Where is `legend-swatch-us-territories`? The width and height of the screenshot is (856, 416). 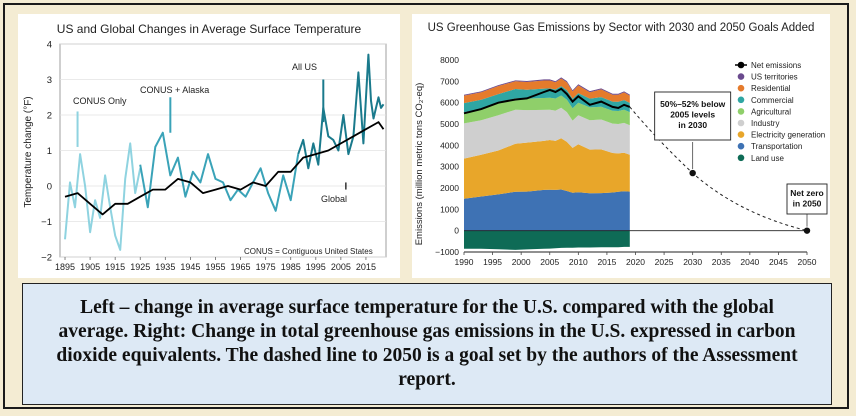
legend-swatch-us-territories is located at coordinates (741, 76).